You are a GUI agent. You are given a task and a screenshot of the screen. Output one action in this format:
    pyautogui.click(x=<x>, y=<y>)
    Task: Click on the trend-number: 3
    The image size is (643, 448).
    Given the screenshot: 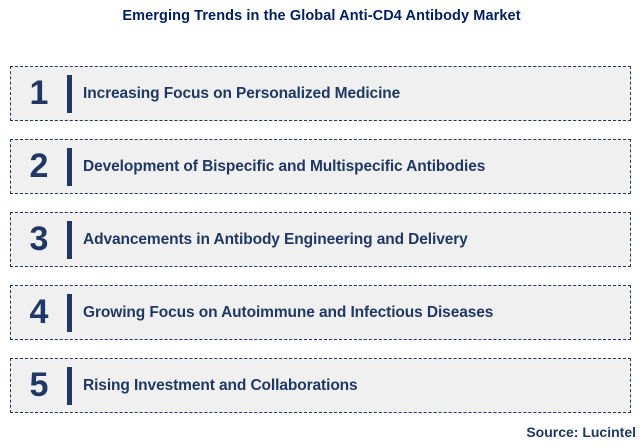 What is the action you would take?
    pyautogui.click(x=39, y=238)
    